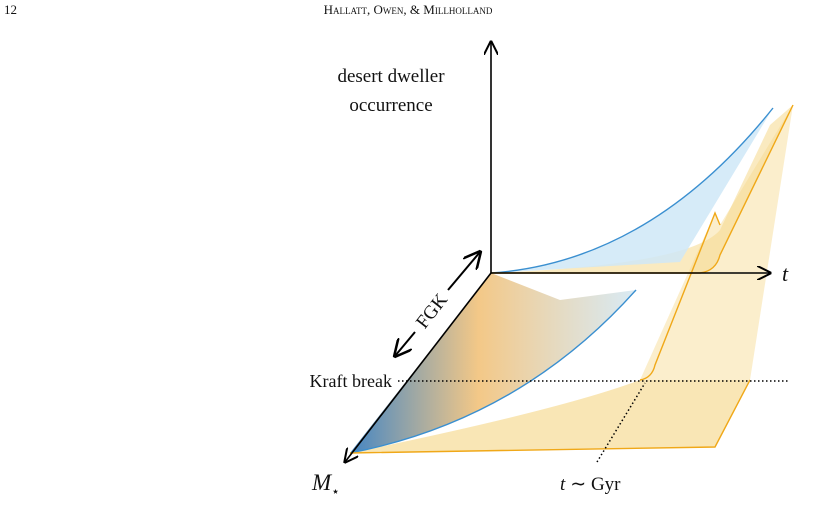 This screenshot has width=817, height=521. Describe the element at coordinates (418, 367) in the screenshot. I see `m-axis` at that location.